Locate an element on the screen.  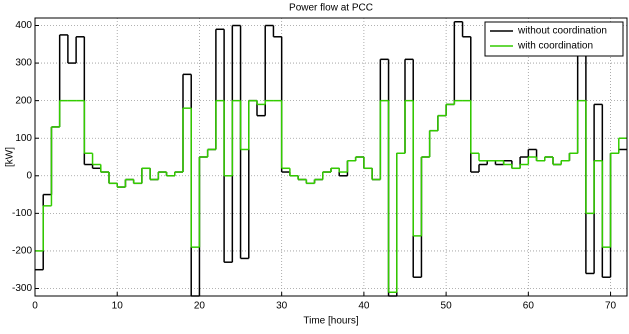
y-tick-label: -300 is located at coordinates (22, 288).